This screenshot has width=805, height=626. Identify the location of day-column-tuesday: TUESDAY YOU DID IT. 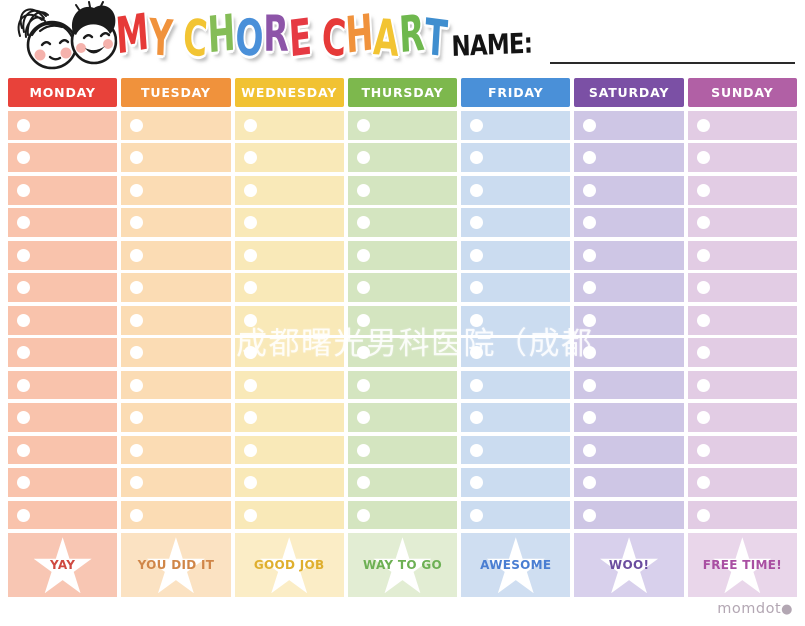
(176, 338).